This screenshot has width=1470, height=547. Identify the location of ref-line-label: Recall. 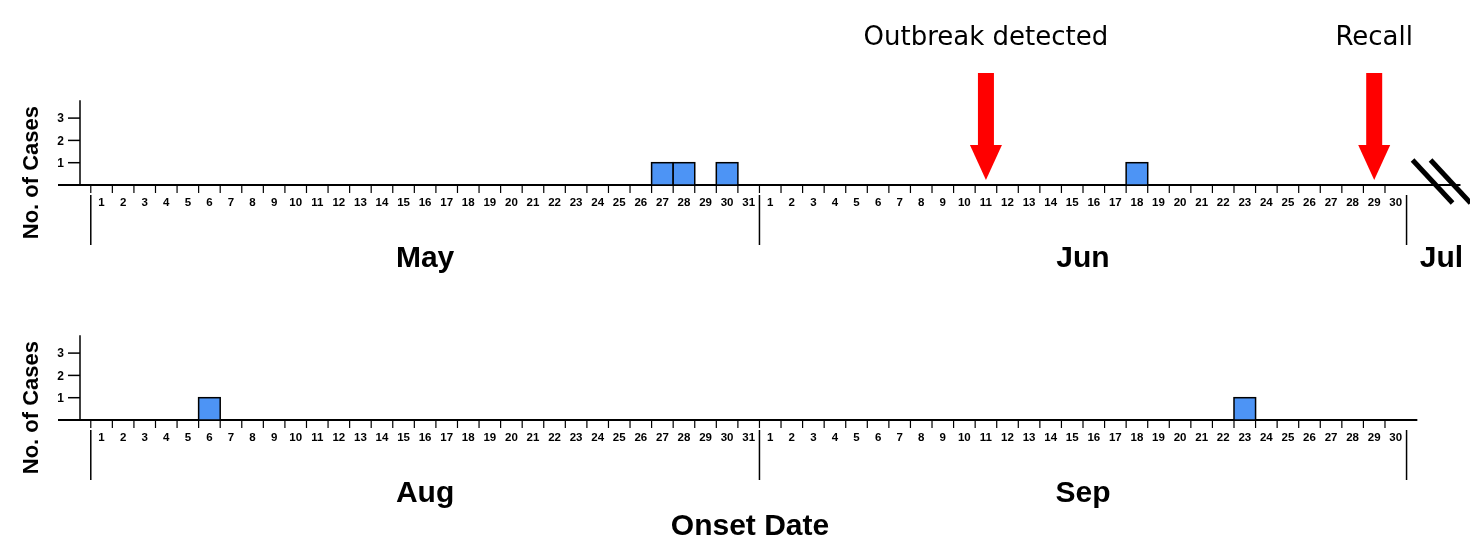
(1374, 36).